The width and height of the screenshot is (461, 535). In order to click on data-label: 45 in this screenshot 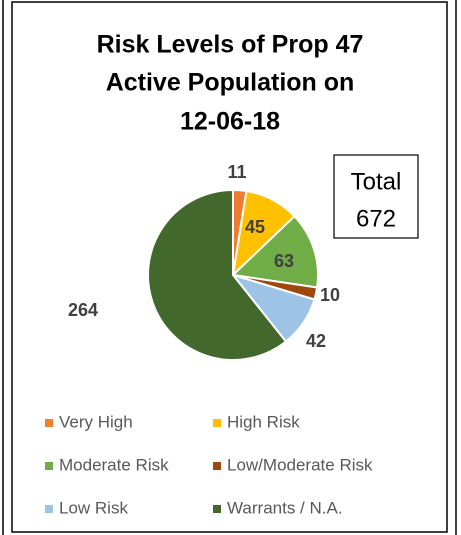, I will do `click(255, 227)`.